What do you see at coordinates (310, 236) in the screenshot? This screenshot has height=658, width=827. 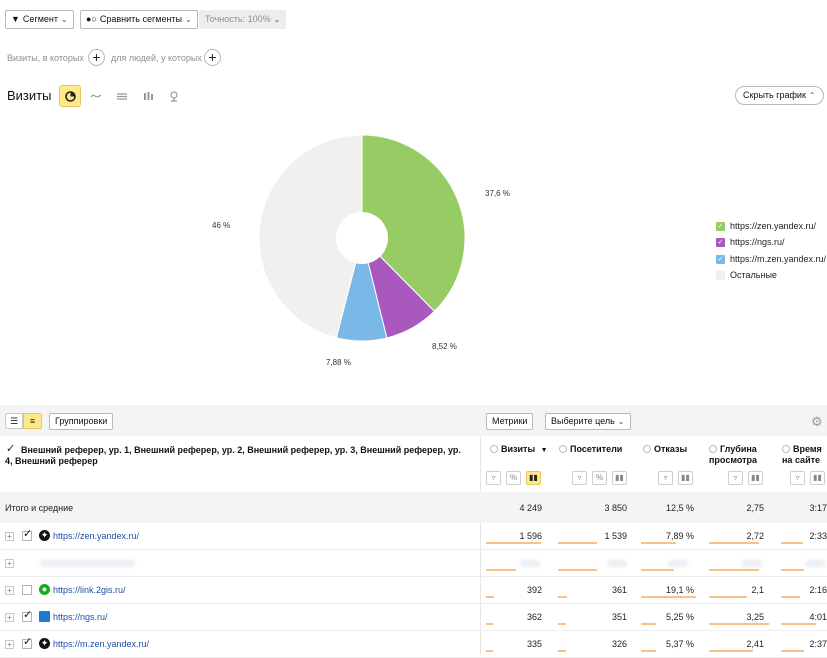 I see `pie-slice-others` at bounding box center [310, 236].